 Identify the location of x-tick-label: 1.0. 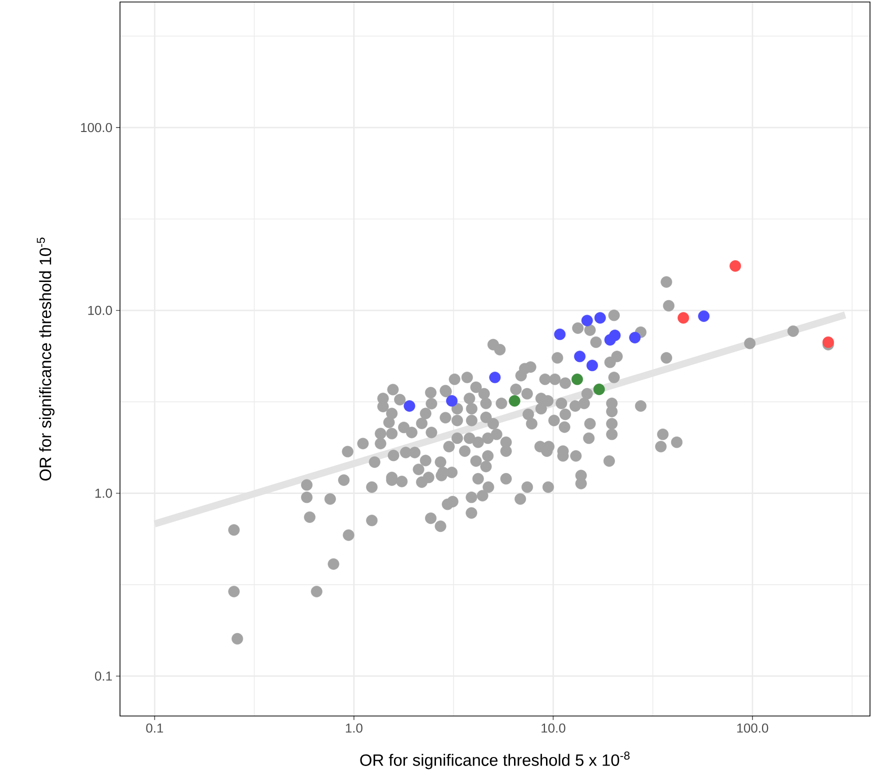
(354, 728).